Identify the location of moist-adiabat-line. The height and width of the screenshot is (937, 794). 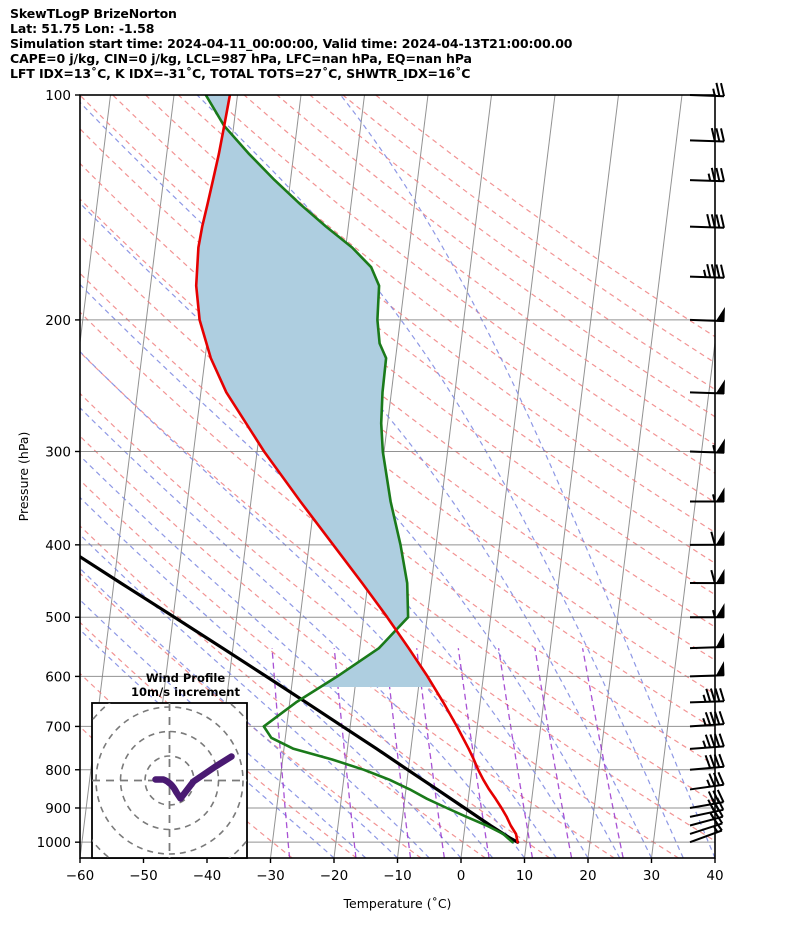
(239, 712).